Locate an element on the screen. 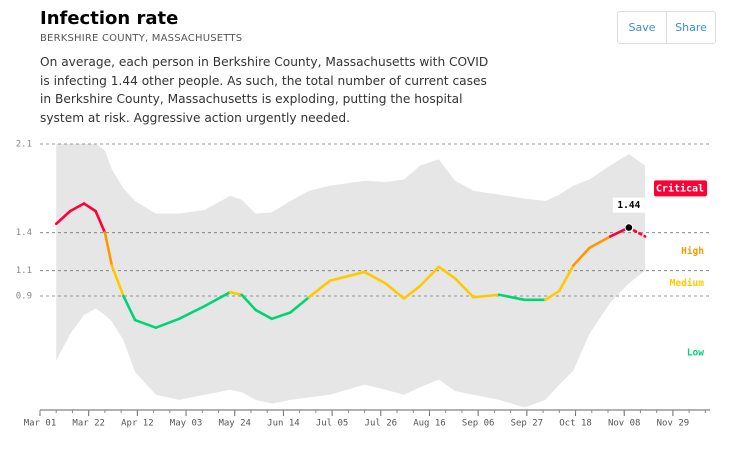 This screenshot has width=739, height=450. x-tick-label: Jul 05 is located at coordinates (332, 424).